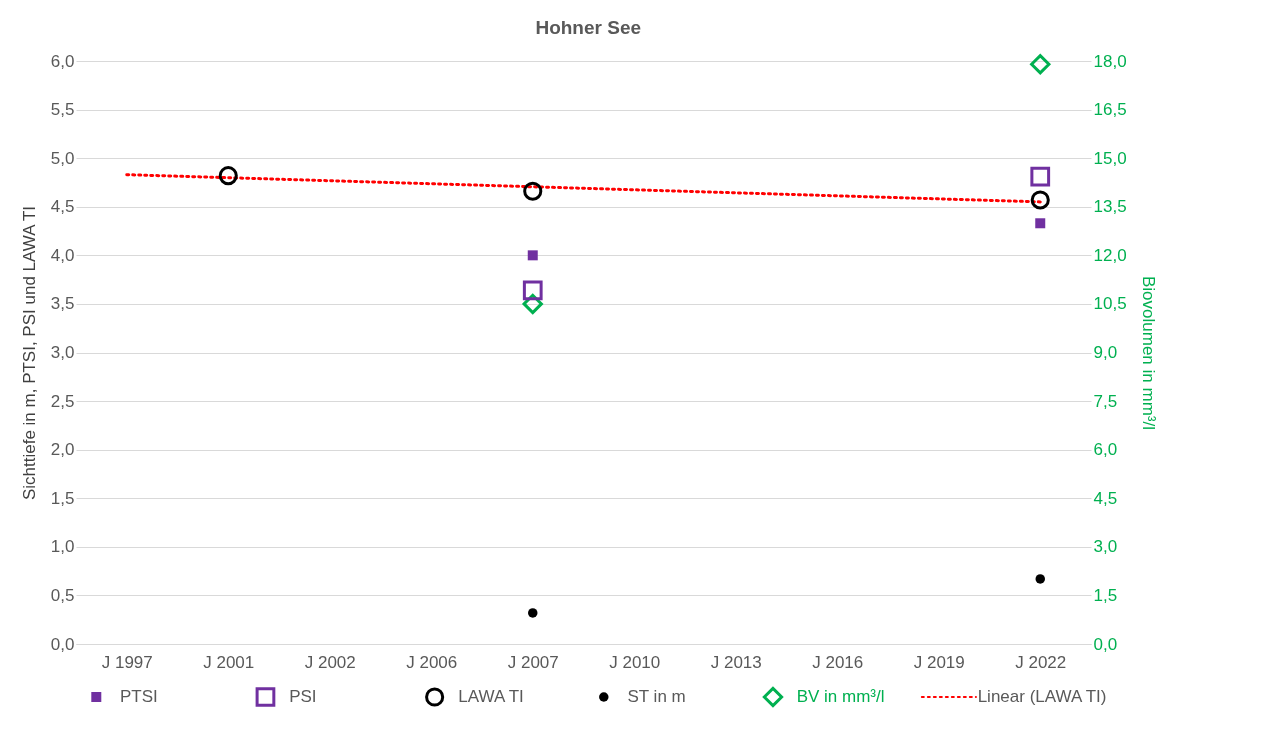  I want to click on y-tick-label: 4,0, so click(62, 255).